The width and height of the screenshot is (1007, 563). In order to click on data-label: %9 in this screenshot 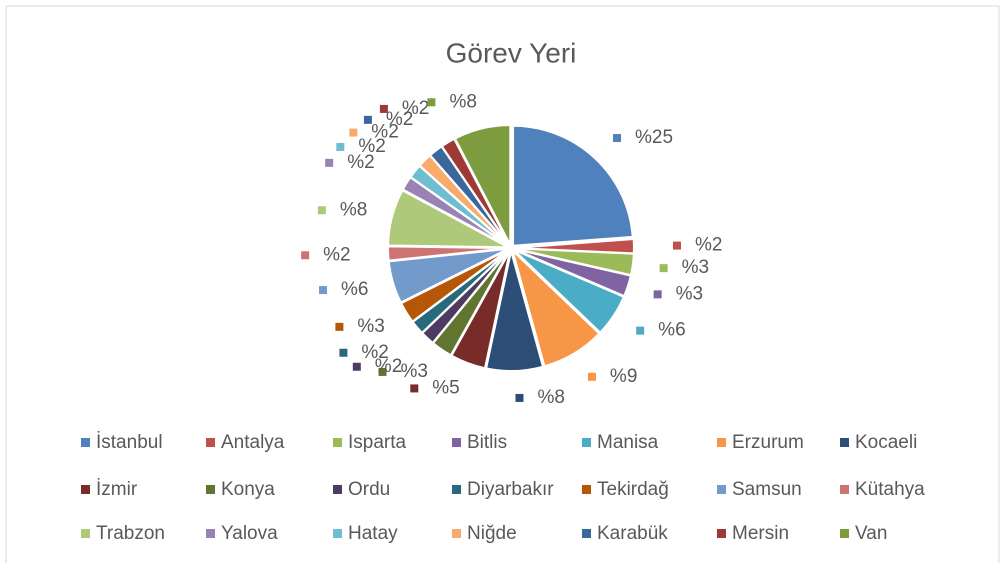, I will do `click(623, 376)`.